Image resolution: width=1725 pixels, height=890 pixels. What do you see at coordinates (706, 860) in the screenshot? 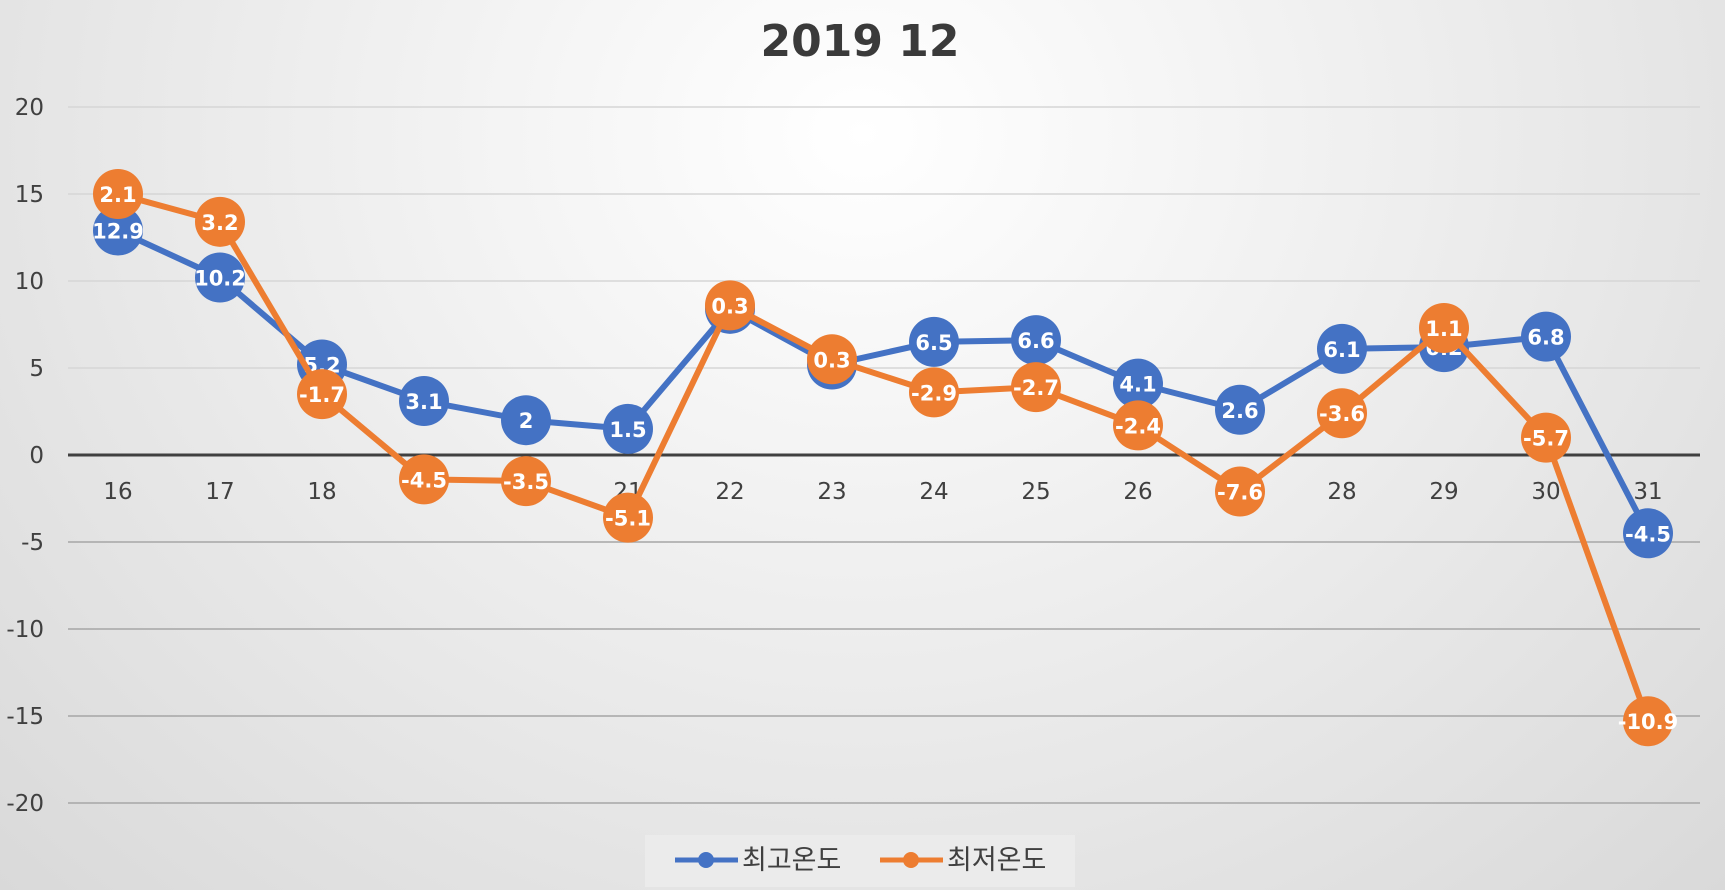
I see `legend-marker-max` at bounding box center [706, 860].